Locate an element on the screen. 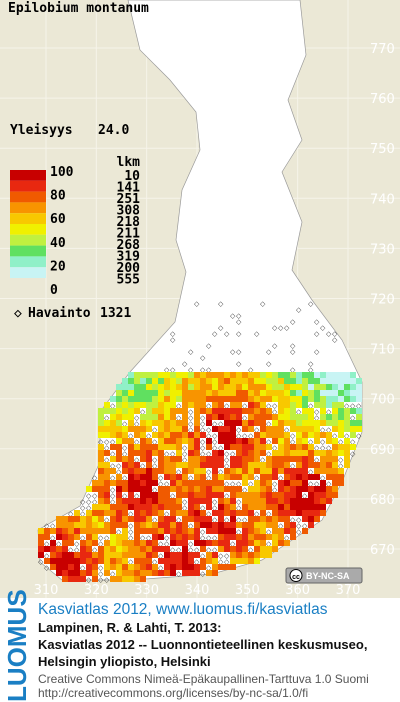 The image size is (400, 702). legend-swatch is located at coordinates (28, 272).